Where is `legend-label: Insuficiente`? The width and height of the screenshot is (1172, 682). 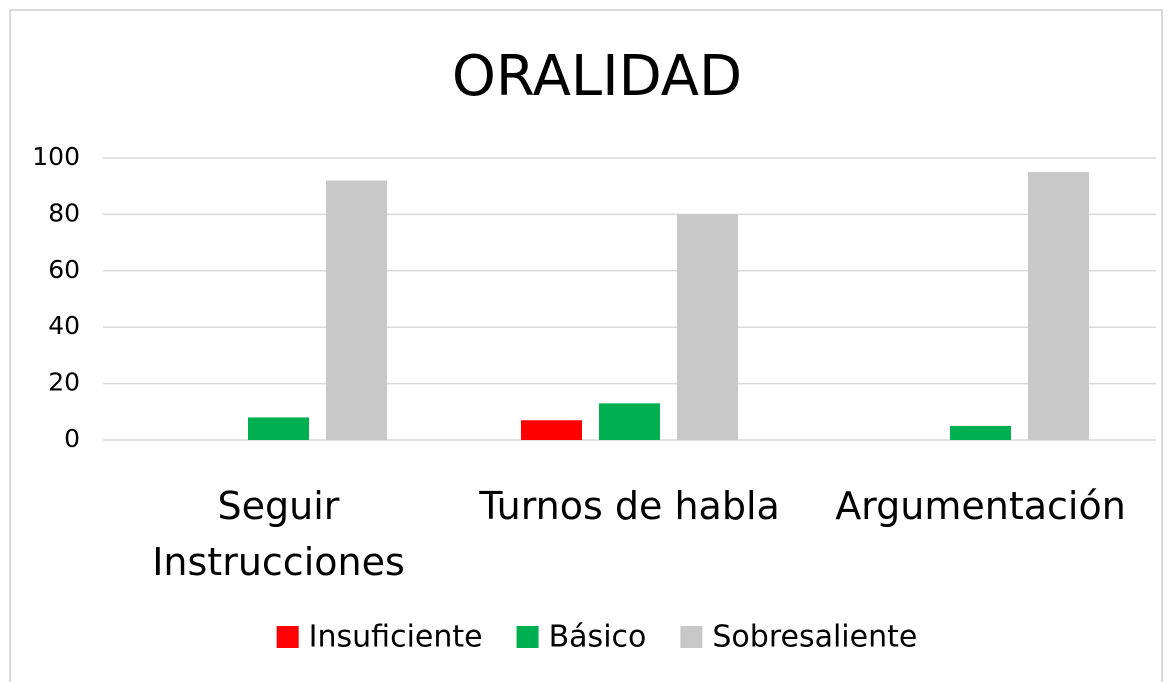
legend-label: Insuficiente is located at coordinates (396, 637).